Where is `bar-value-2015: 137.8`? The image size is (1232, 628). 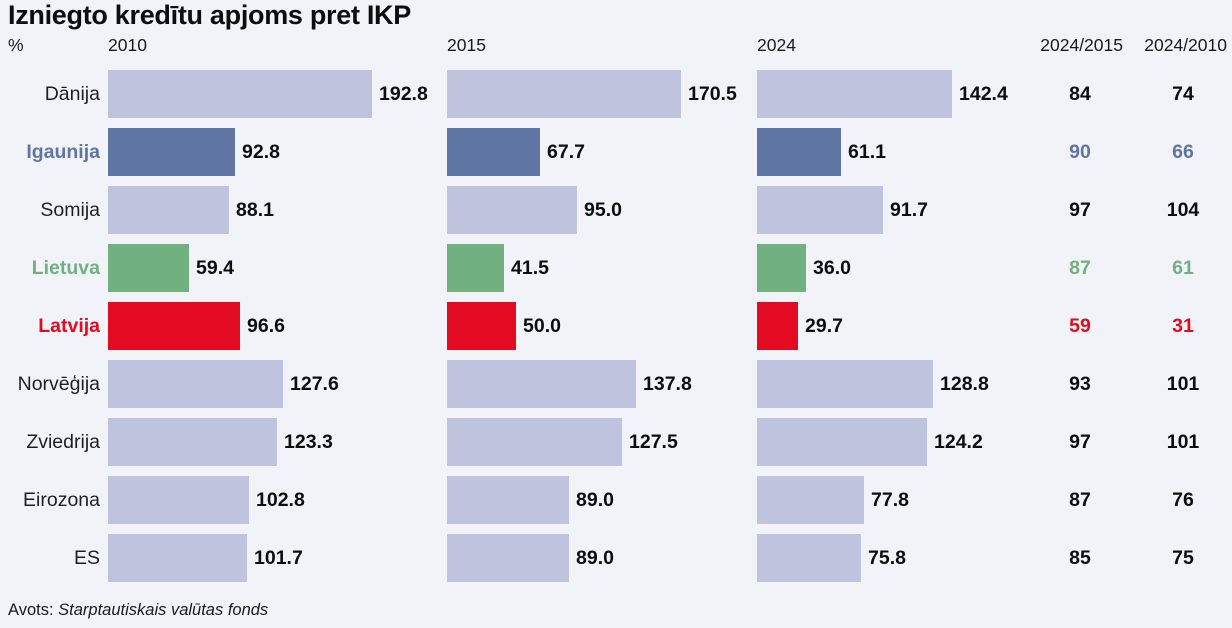 bar-value-2015: 137.8 is located at coordinates (667, 383).